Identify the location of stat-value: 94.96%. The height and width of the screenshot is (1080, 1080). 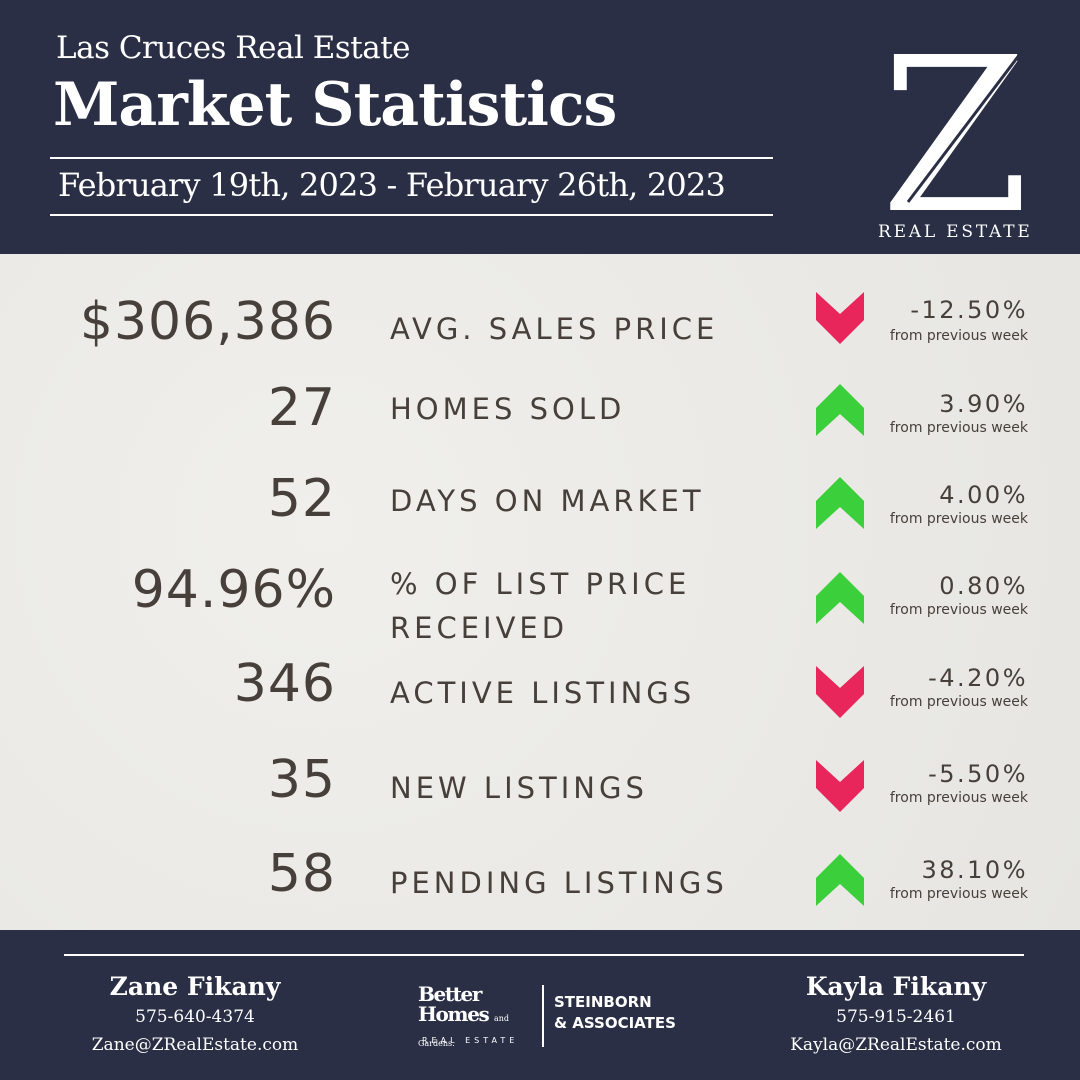
(233, 590).